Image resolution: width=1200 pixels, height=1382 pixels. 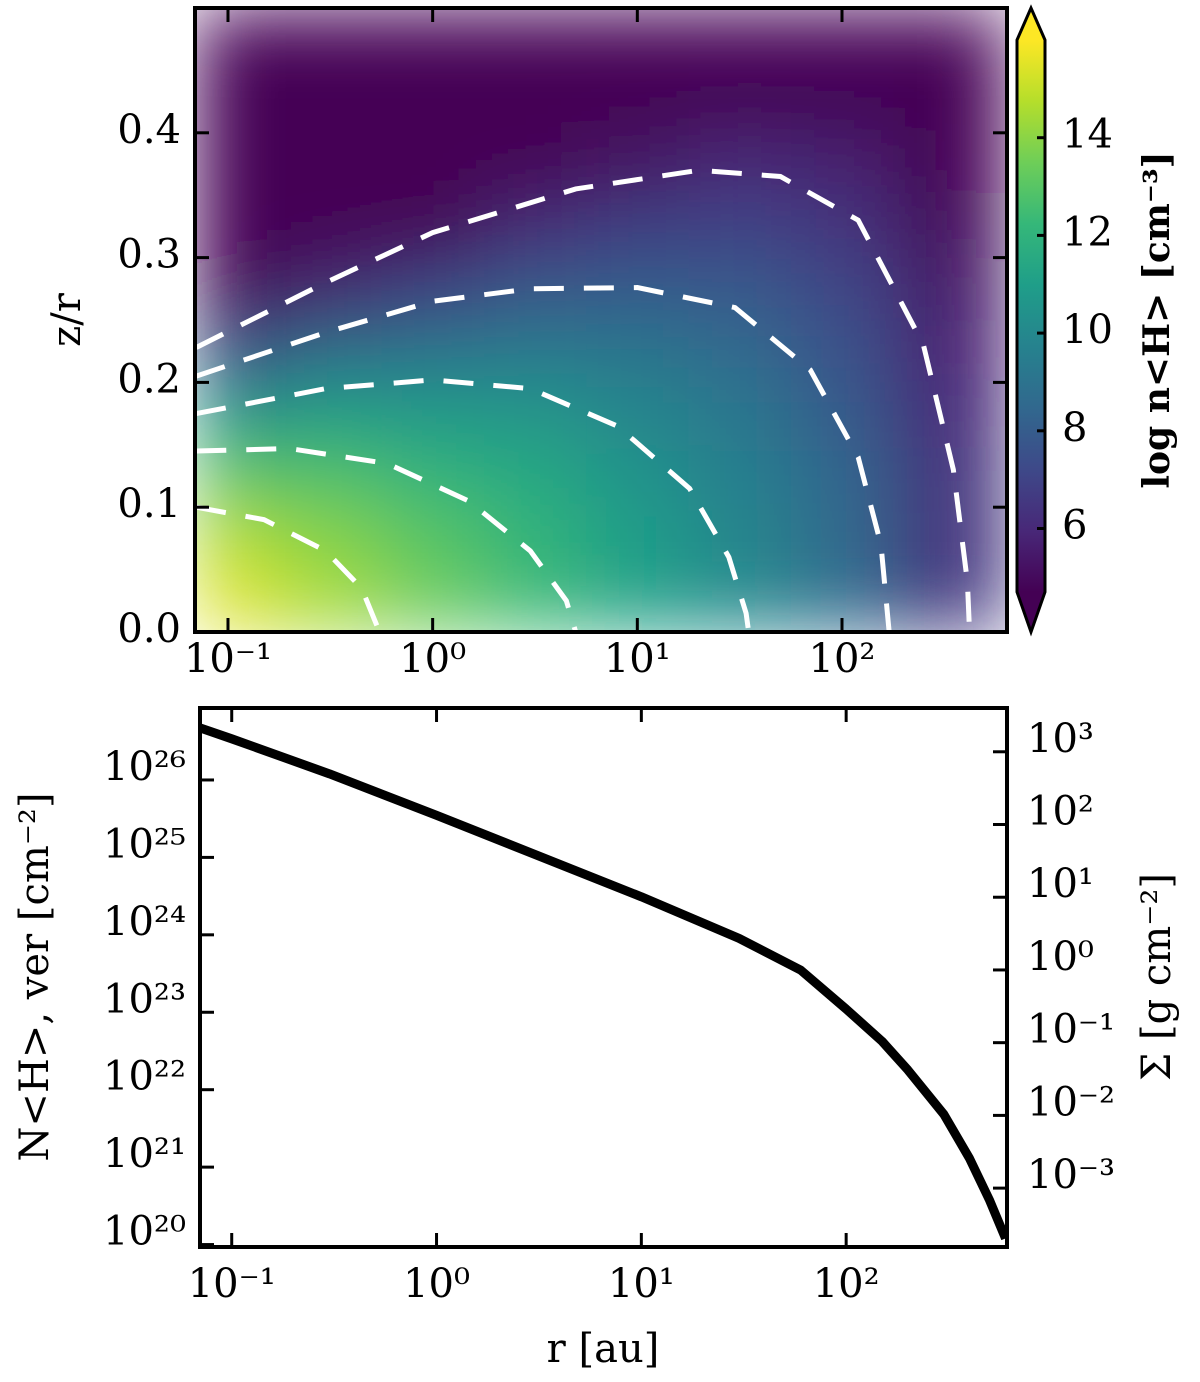 What do you see at coordinates (35, 976) in the screenshot?
I see `y-axis-label: N<H>, ver [cm⁻²]` at bounding box center [35, 976].